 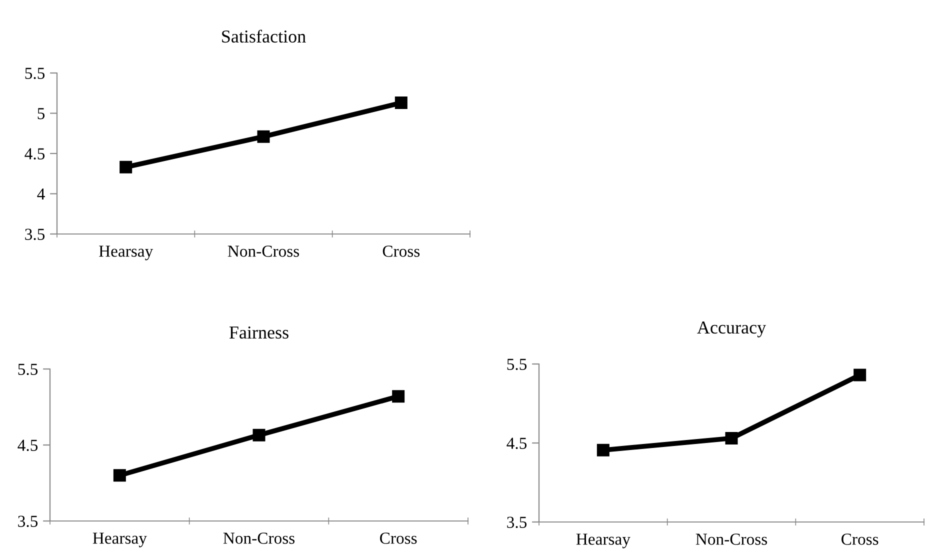 I want to click on chart-title: Accuracy, so click(x=731, y=330).